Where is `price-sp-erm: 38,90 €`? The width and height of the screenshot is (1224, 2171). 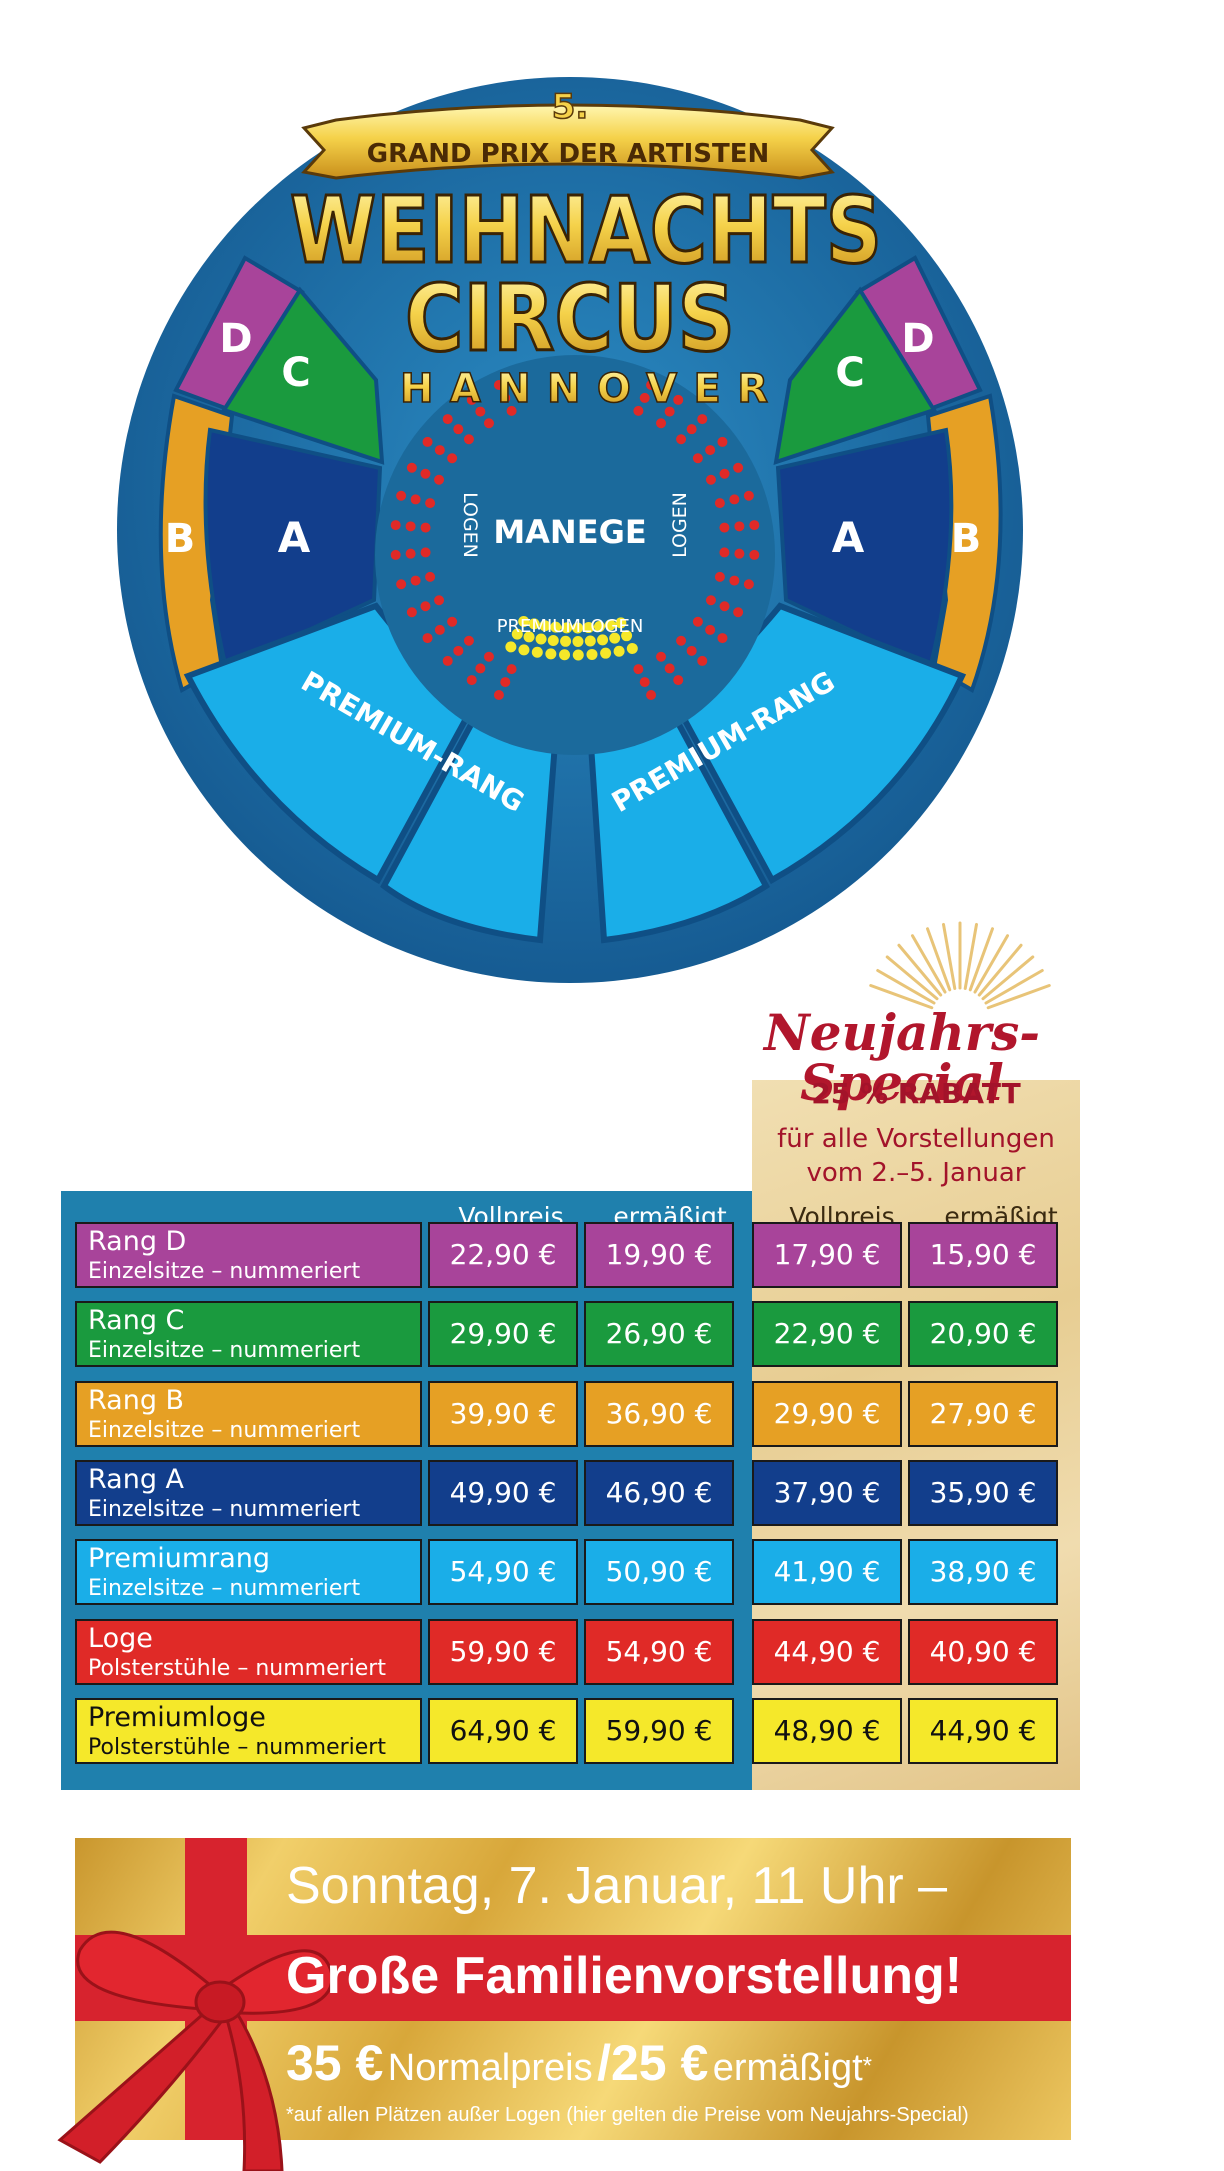 price-sp-erm: 38,90 € is located at coordinates (983, 1572).